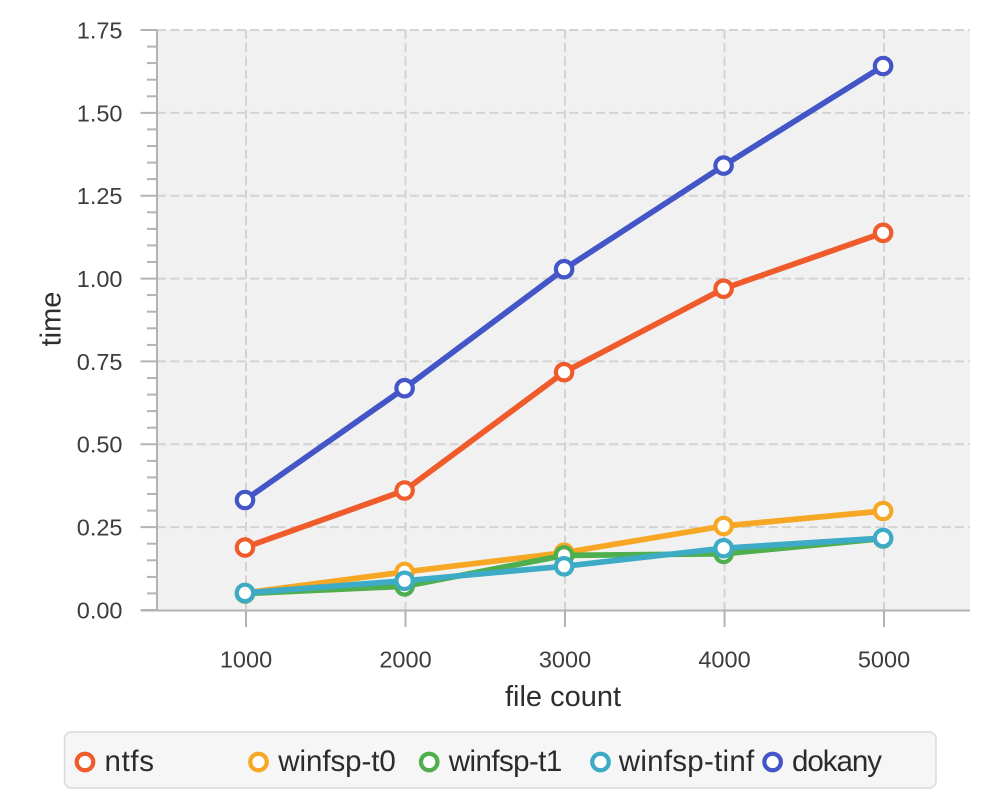  I want to click on svg-text: 5000, so click(884, 659).